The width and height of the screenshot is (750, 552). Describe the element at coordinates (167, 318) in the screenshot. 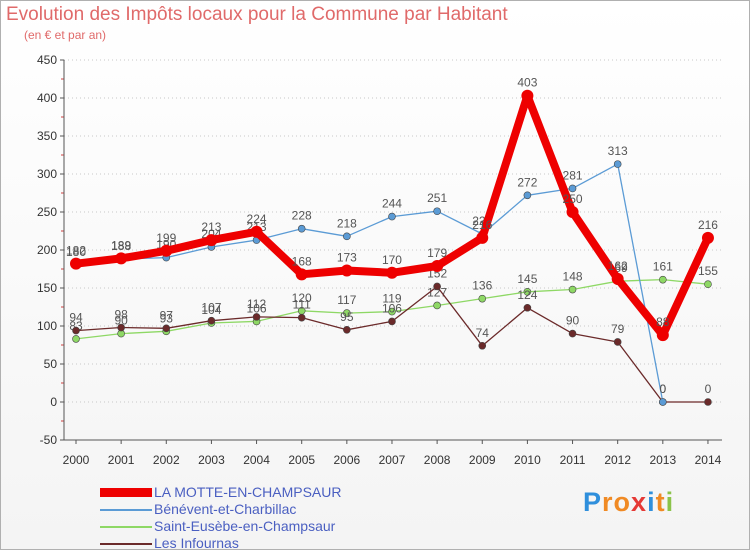

I see `data-label: 93` at that location.